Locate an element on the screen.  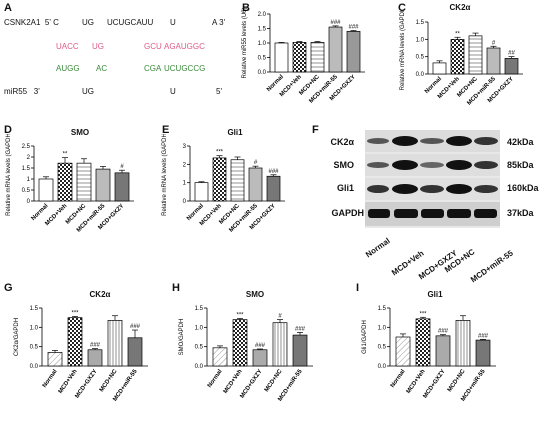
blot-label-ck2a: CK2α is located at coordinates (342, 142).